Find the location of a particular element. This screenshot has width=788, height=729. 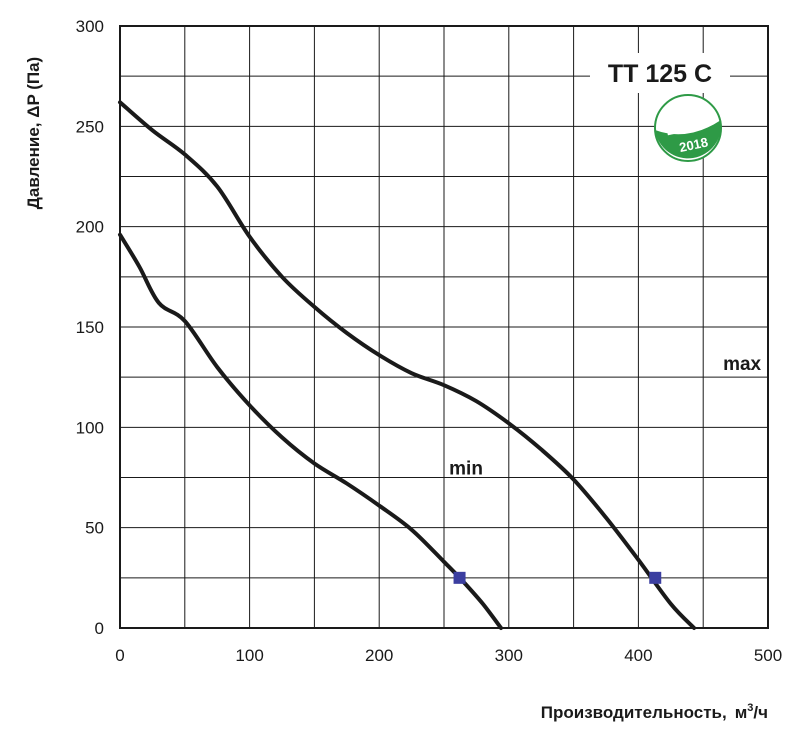

x-axis-title-main: Производительность, is located at coordinates (634, 712).